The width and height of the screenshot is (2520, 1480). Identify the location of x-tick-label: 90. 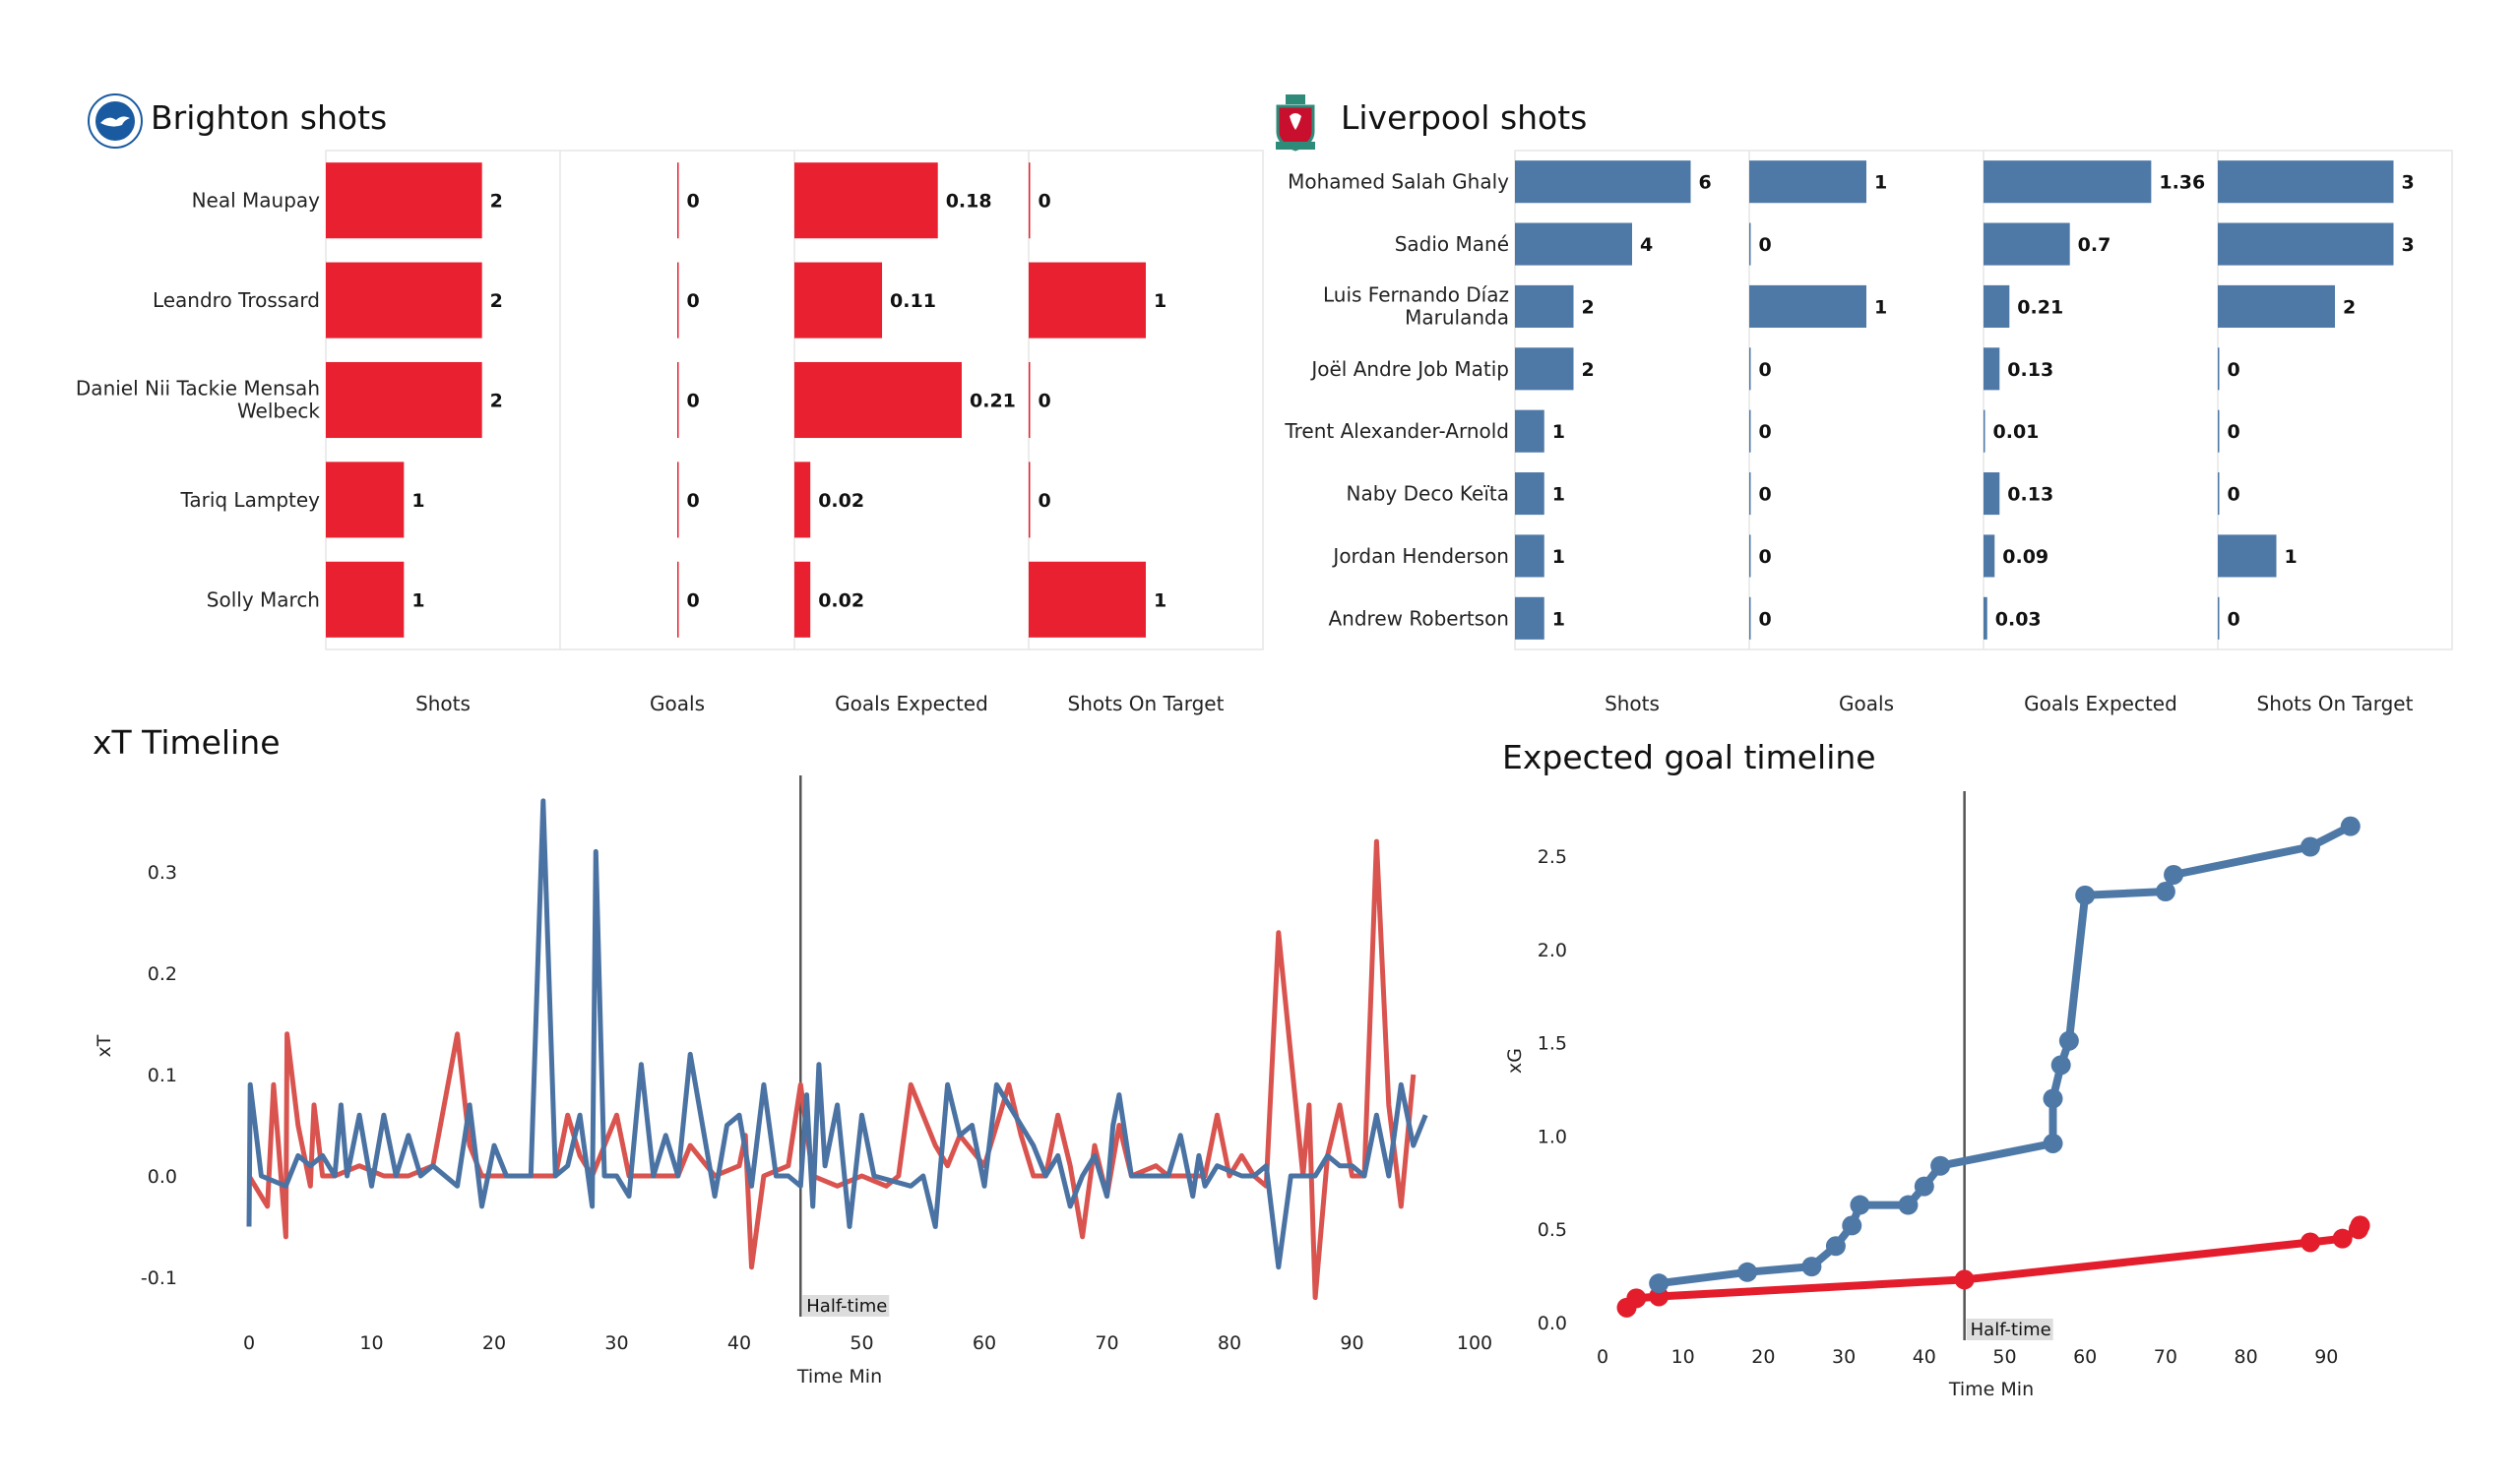
(2326, 1357).